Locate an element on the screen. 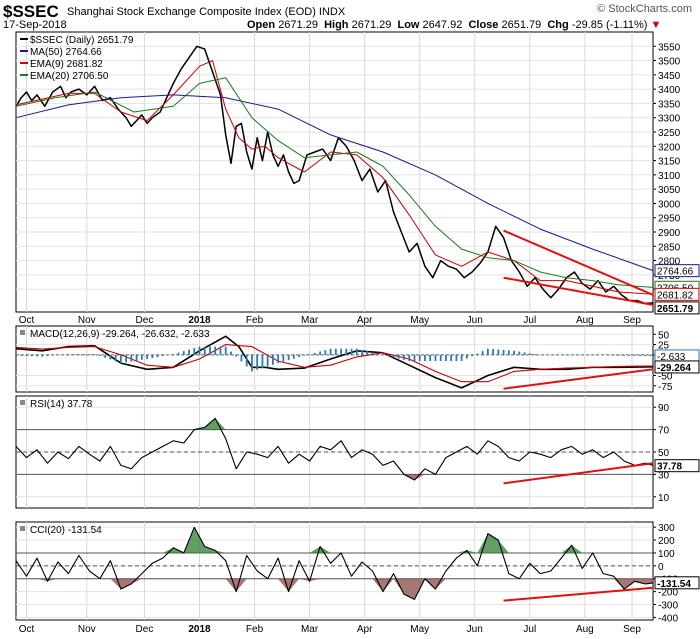 The image size is (700, 639). y-tick-label: 3500 is located at coordinates (669, 62).